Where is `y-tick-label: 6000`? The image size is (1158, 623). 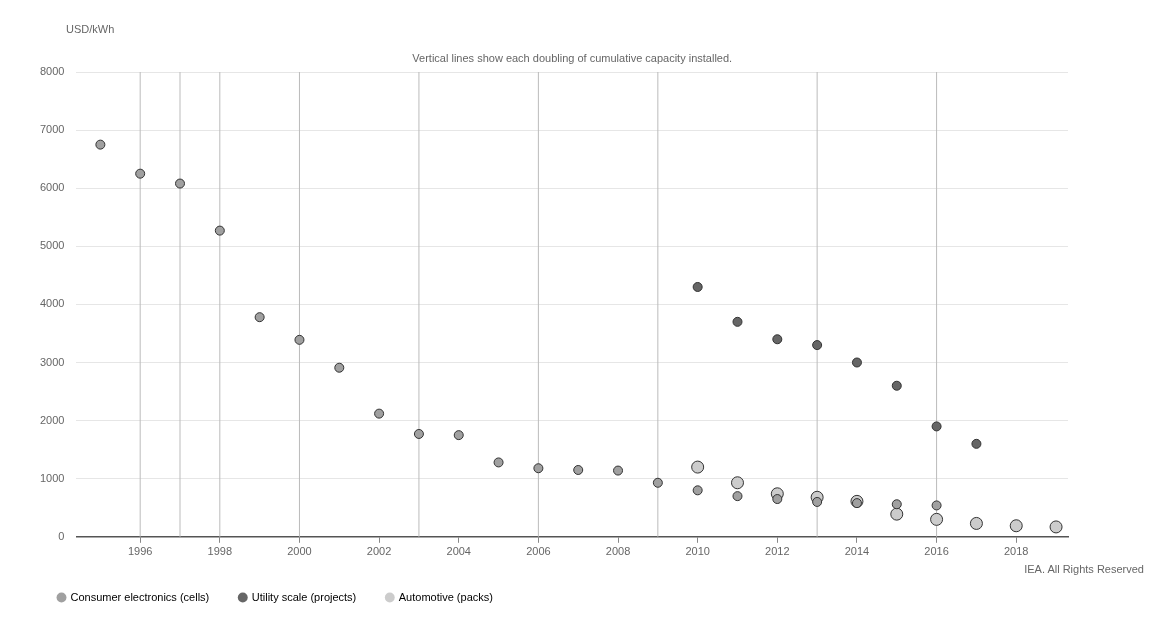 y-tick-label: 6000 is located at coordinates (52, 187).